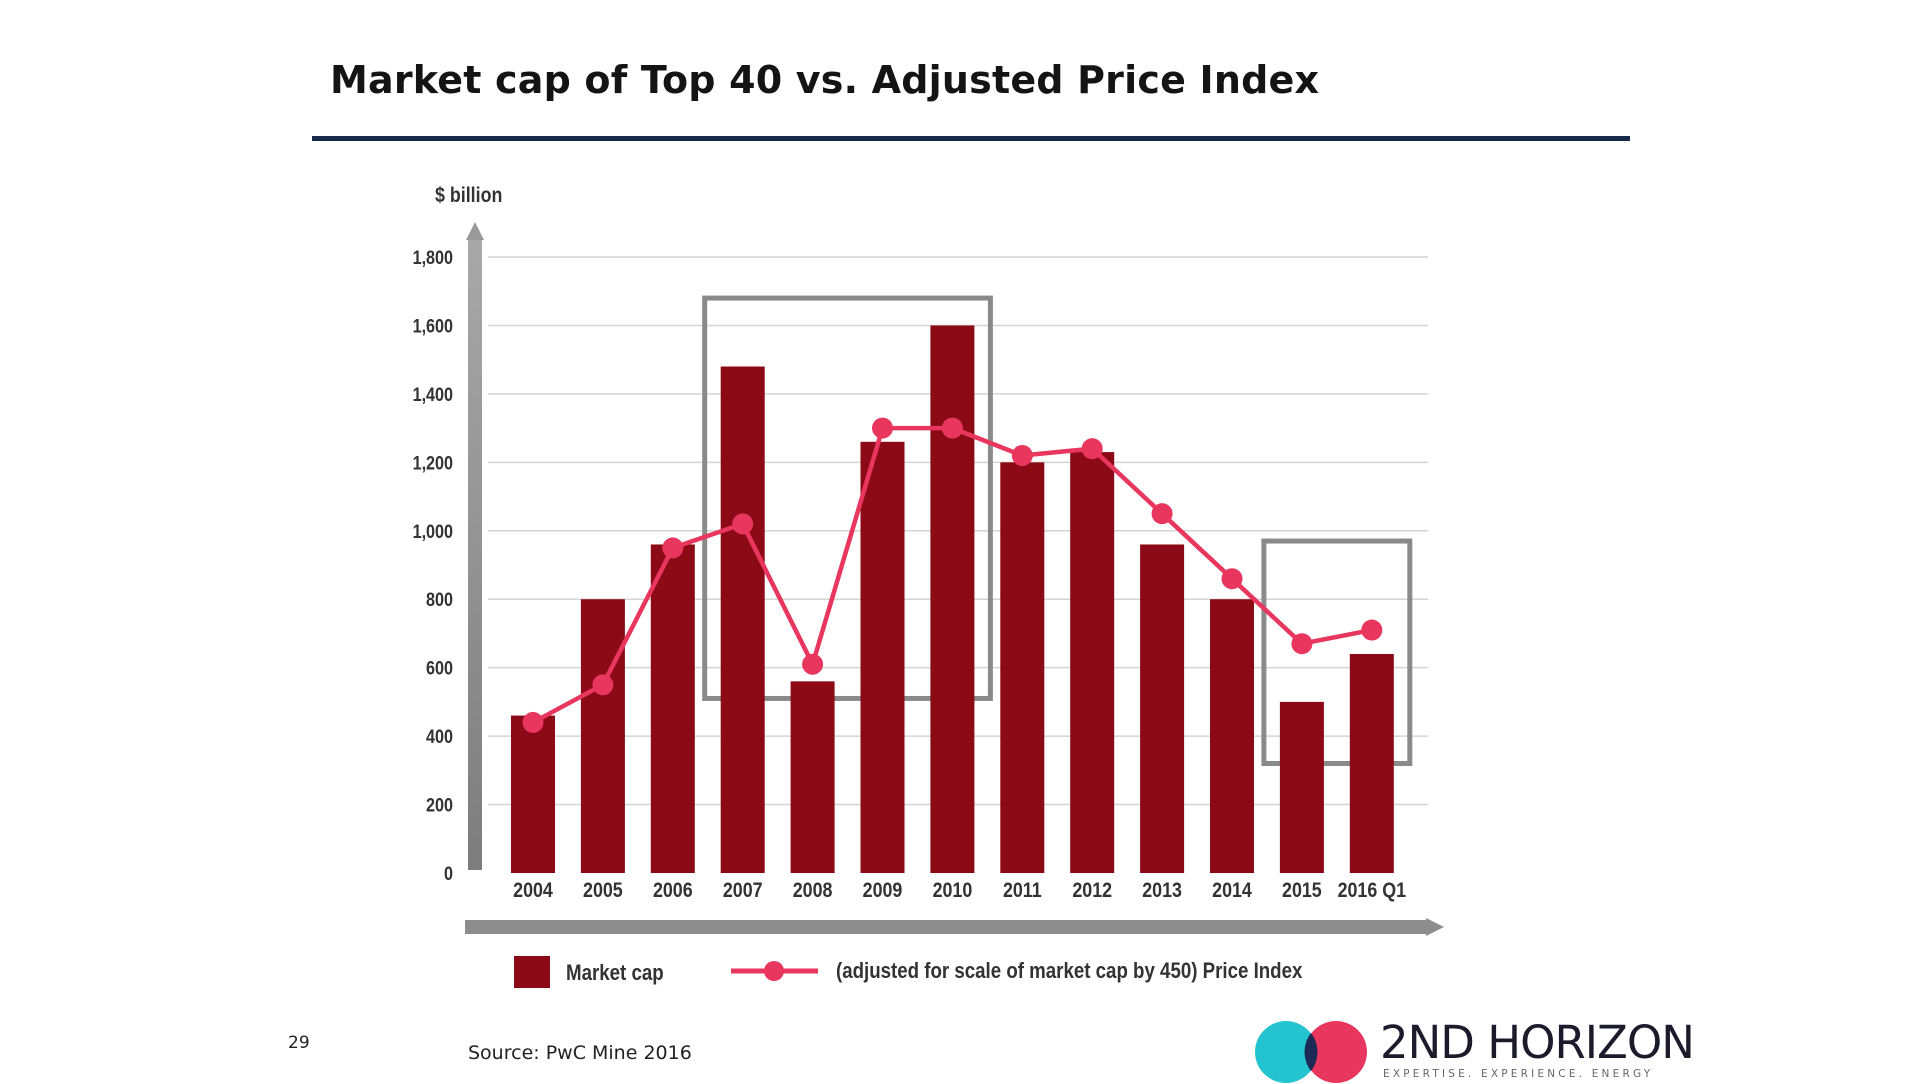 This screenshot has height=1084, width=1920. Describe the element at coordinates (1092, 891) in the screenshot. I see `x-tick-label: 2012` at that location.